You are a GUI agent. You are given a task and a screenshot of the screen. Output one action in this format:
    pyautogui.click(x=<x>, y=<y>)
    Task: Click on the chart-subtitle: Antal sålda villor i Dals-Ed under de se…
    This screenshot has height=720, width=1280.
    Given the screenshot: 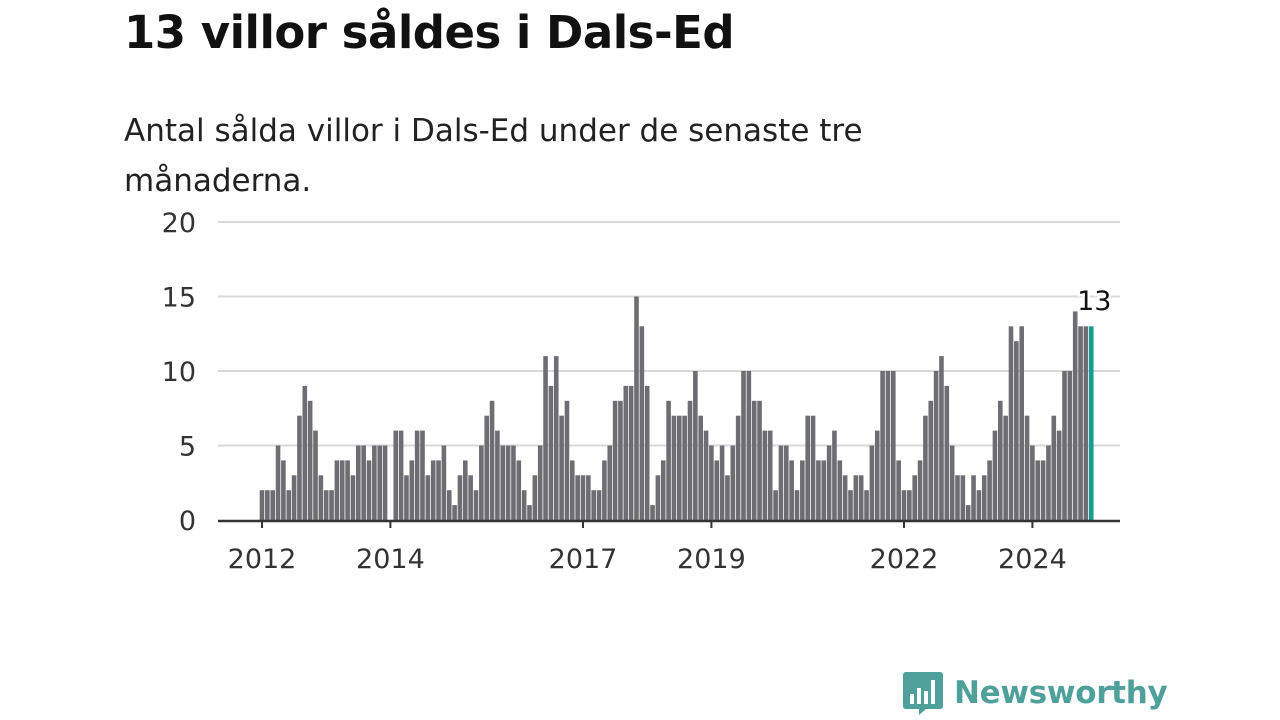 What is the action you would take?
    pyautogui.click(x=493, y=156)
    